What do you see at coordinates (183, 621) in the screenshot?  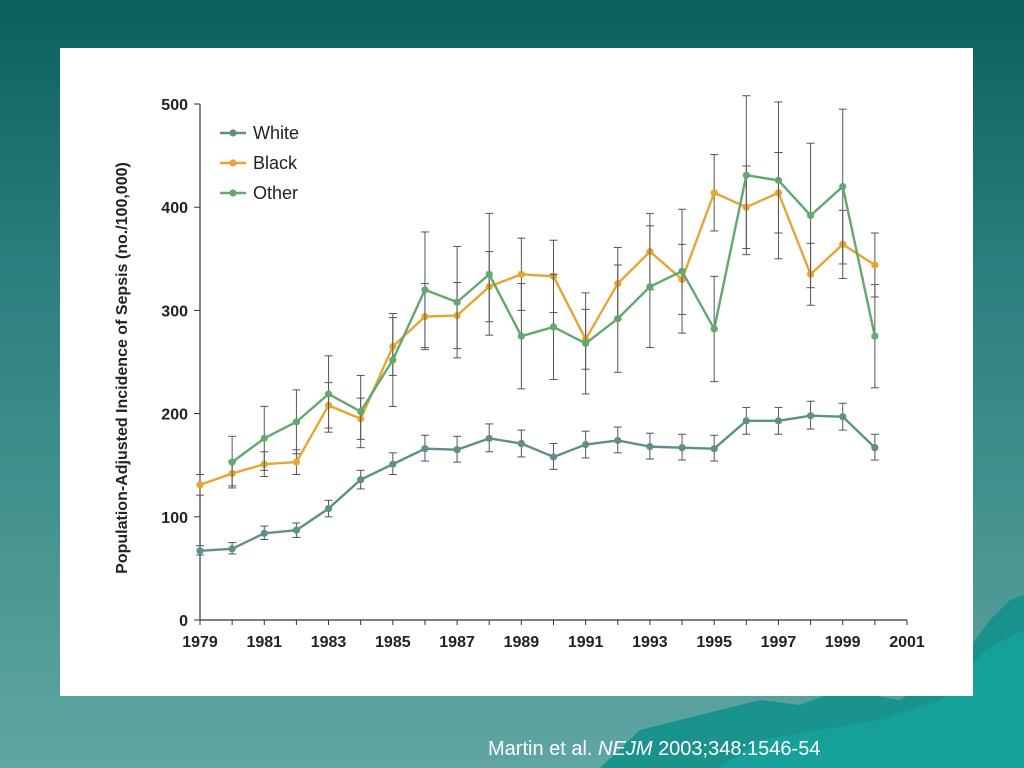 I see `y-tick-label: 0` at bounding box center [183, 621].